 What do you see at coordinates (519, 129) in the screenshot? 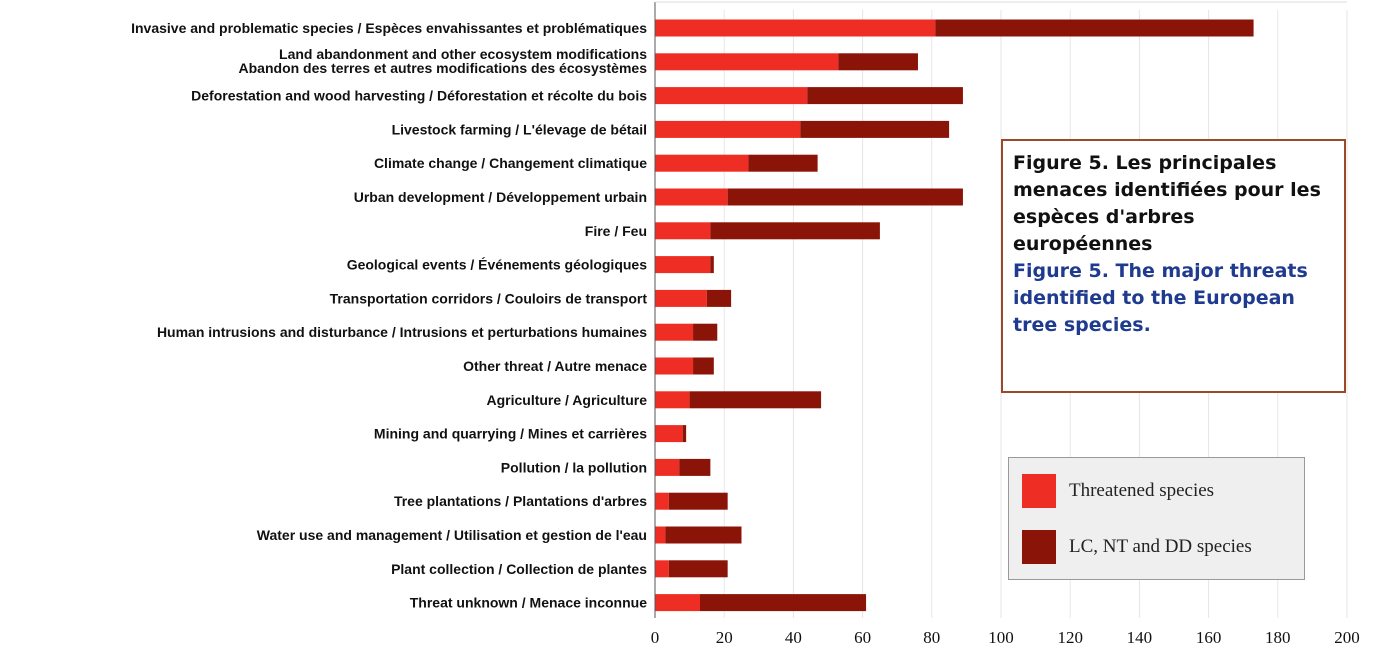
I see `category-label: Livestock farming / L'élevage de bétail` at bounding box center [519, 129].